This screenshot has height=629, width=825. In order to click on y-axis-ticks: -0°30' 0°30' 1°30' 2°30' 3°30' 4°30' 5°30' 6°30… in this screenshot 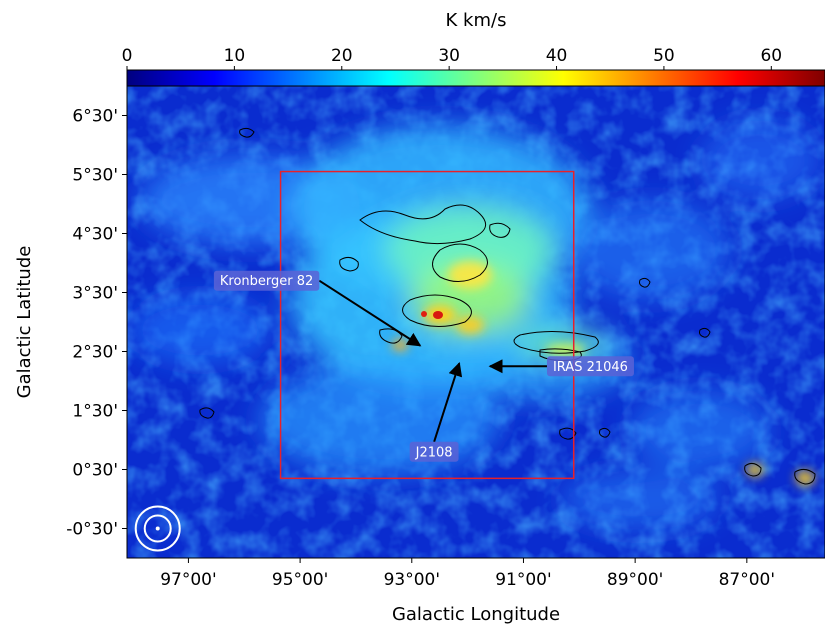, I will do `click(96, 323)`.